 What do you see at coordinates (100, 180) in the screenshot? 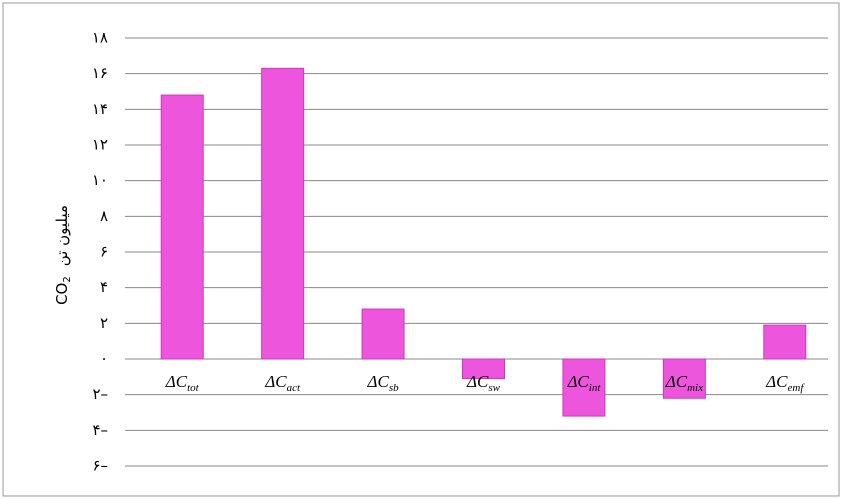
I see `y-tick-label: ۱۰` at bounding box center [100, 180].